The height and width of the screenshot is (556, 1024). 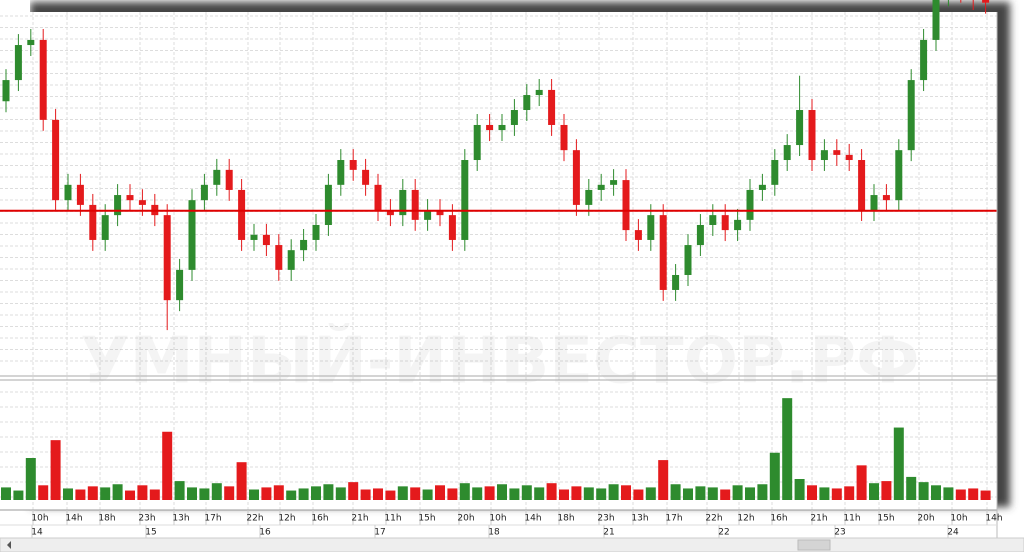 I want to click on x-tick-label: 11h, so click(x=851, y=519).